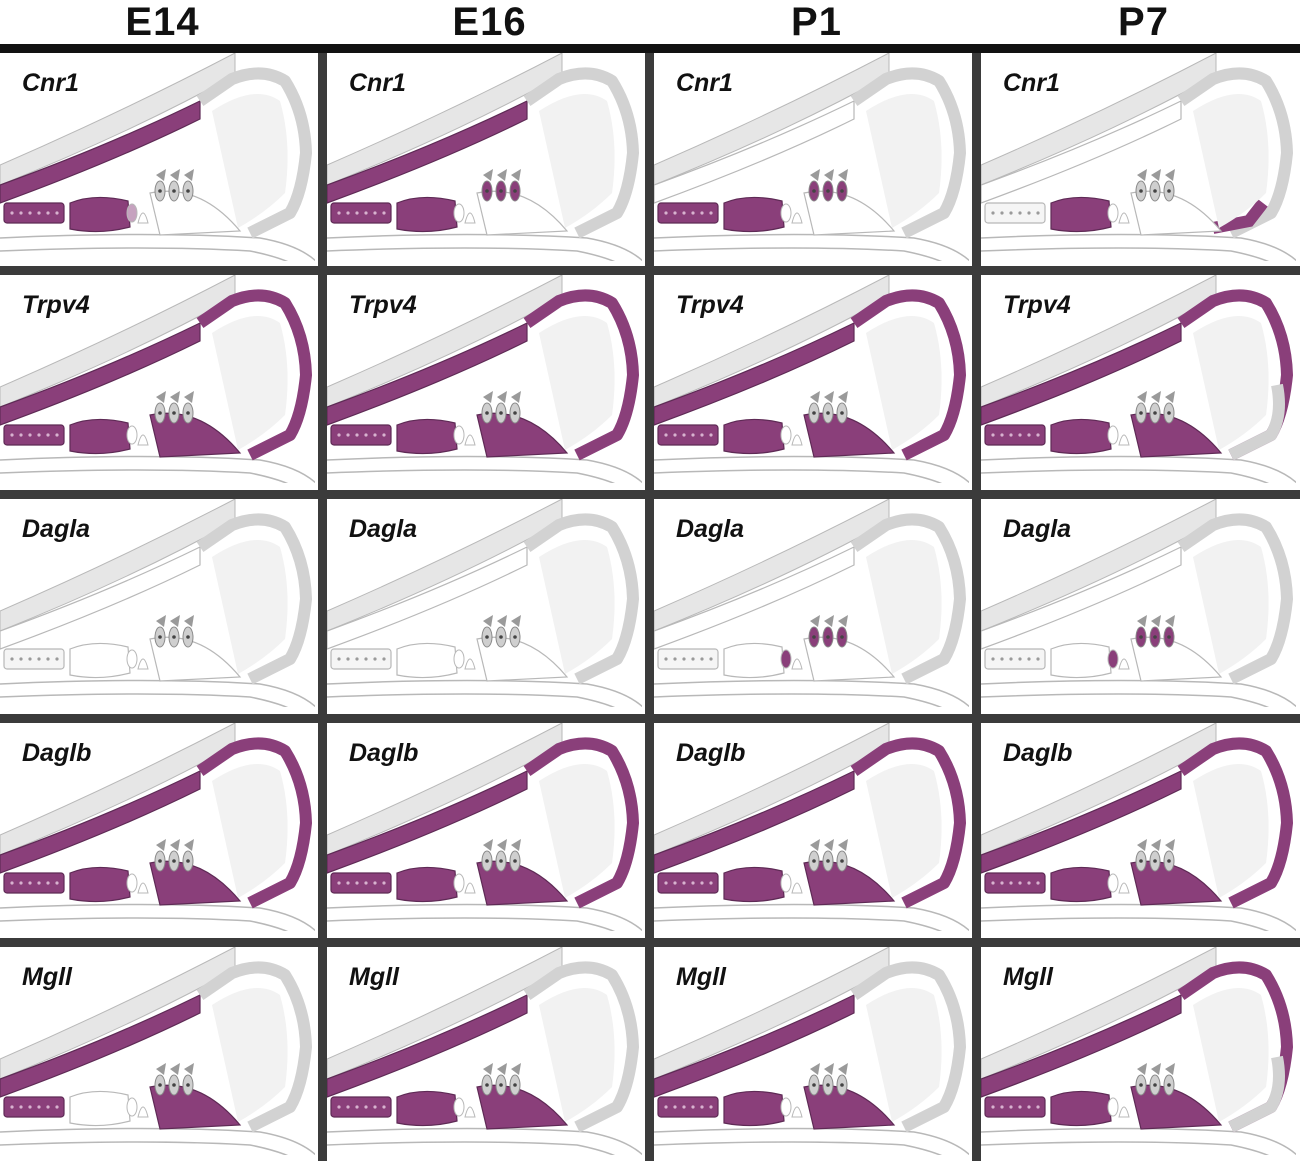 The image size is (1300, 1161). What do you see at coordinates (1256, 1094) in the screenshot?
I see `stria-lower` at bounding box center [1256, 1094].